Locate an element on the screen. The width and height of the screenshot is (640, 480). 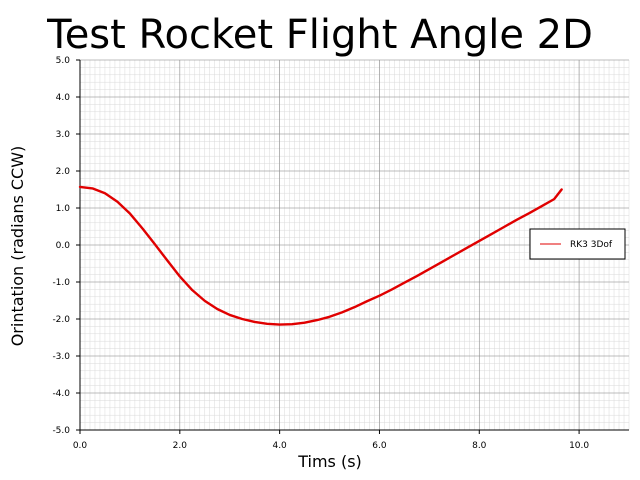
y-tick-label: 0.0 is located at coordinates (63, 246).